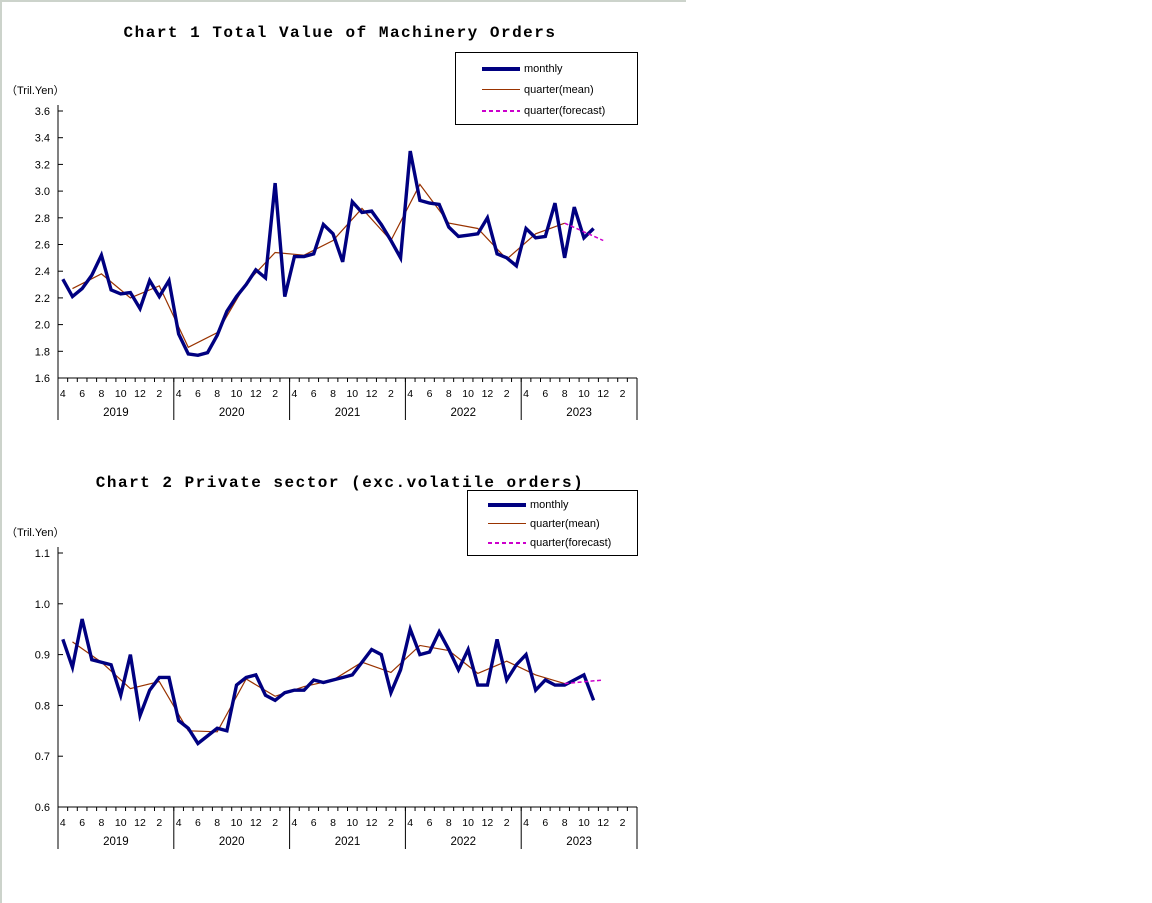  I want to click on chart1-title: Chart 1 Total Value of Machinery Orders, so click(340, 33).